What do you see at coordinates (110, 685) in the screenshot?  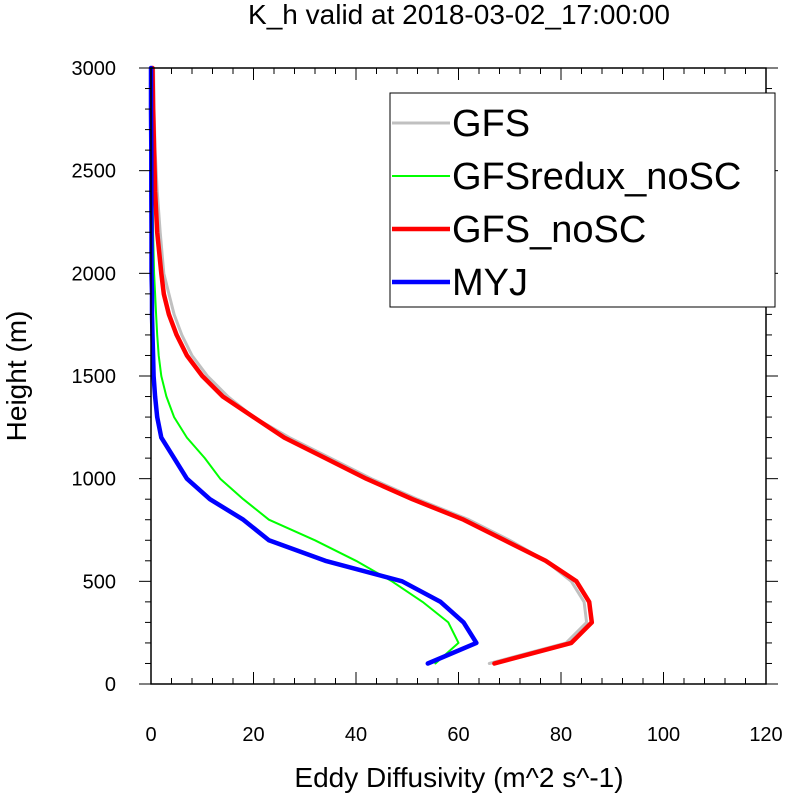 I see `y-tick-label: 0` at bounding box center [110, 685].